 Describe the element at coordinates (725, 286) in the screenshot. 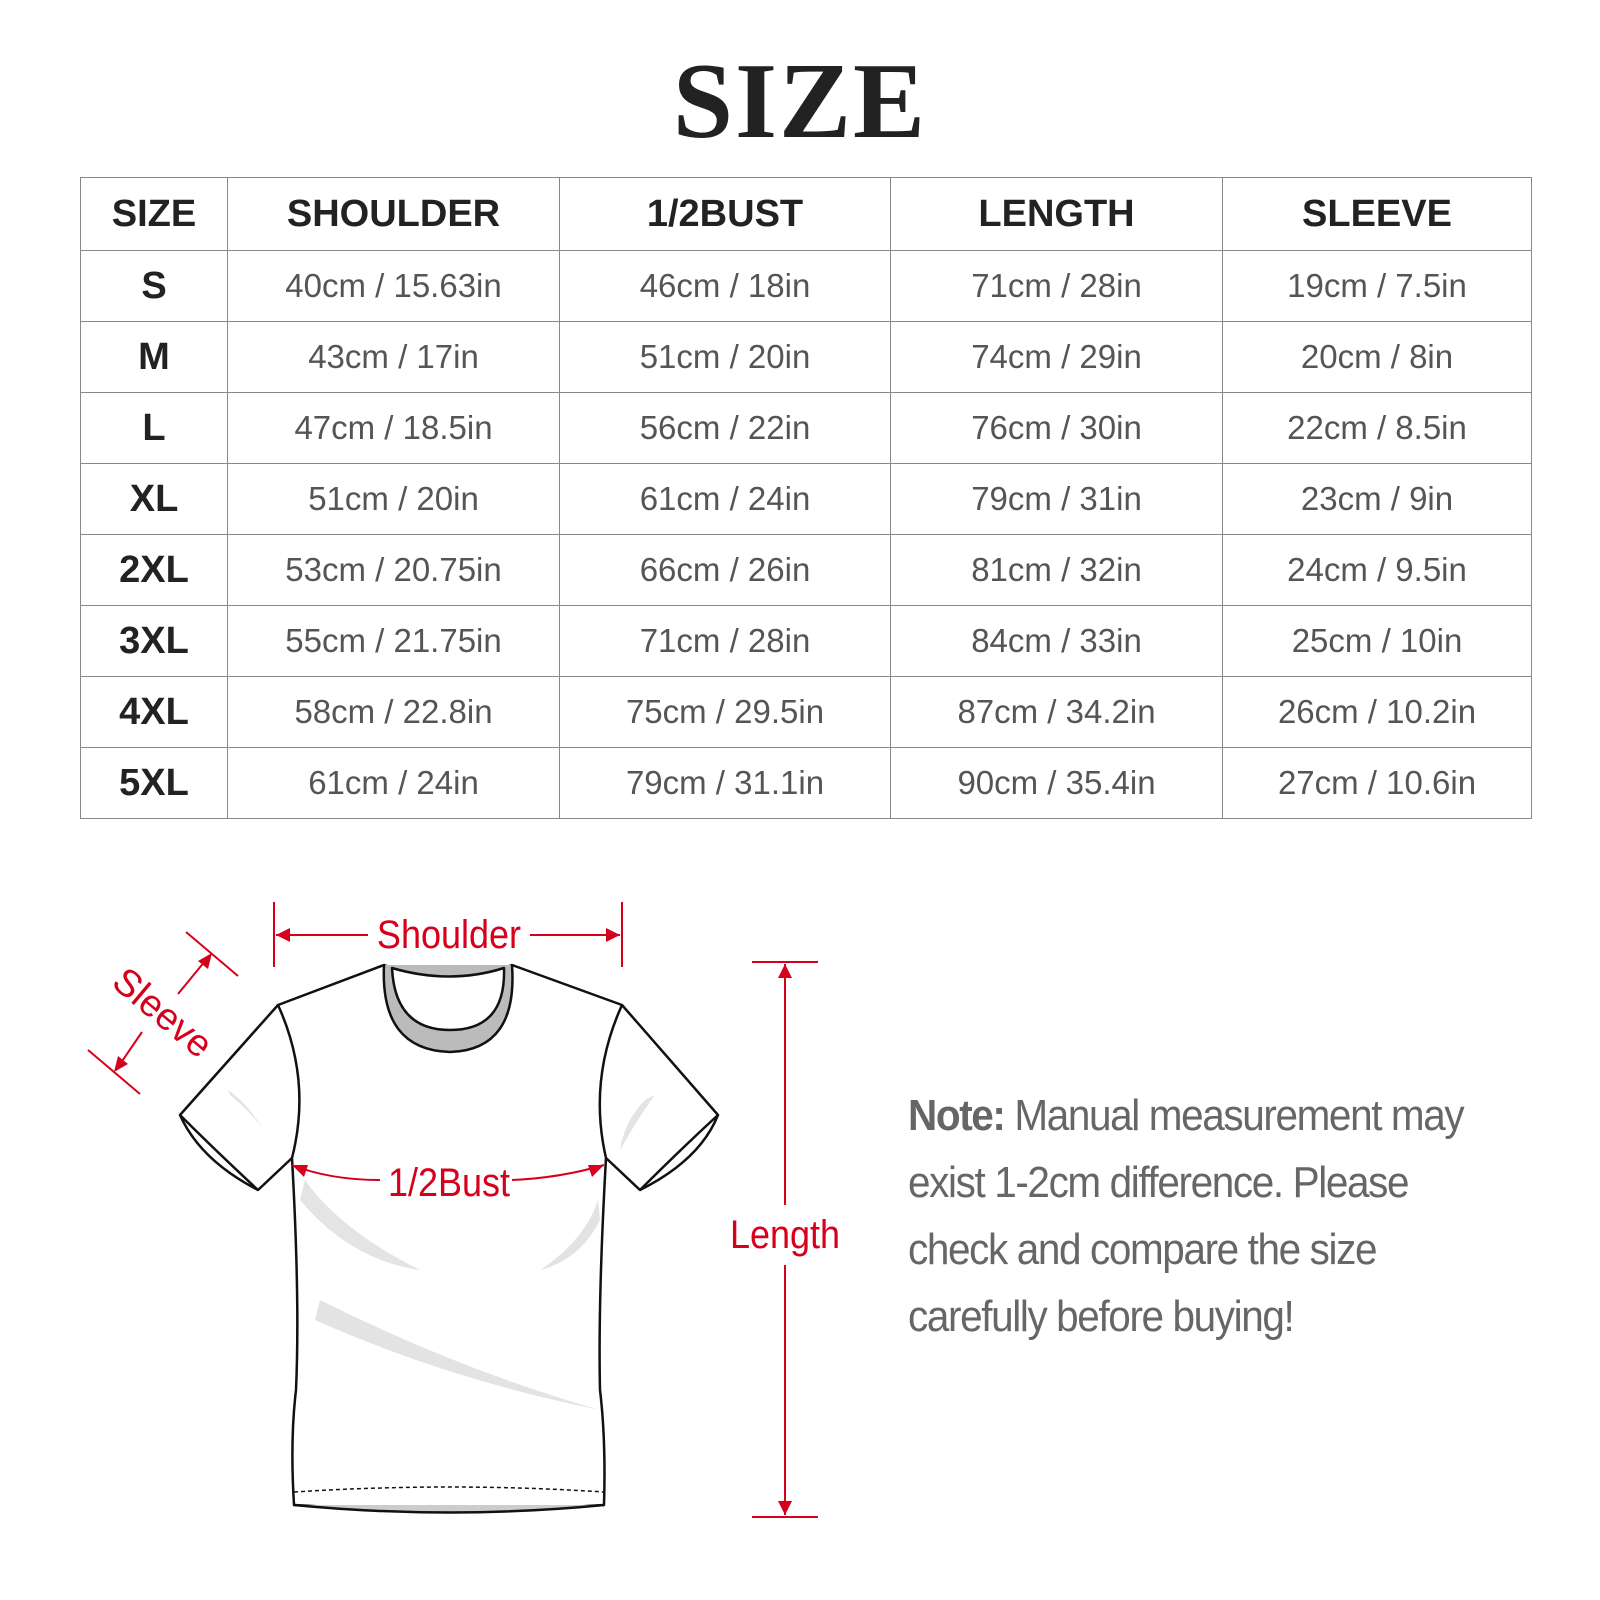

I see `measurement-cell: 46cm / 18in` at that location.